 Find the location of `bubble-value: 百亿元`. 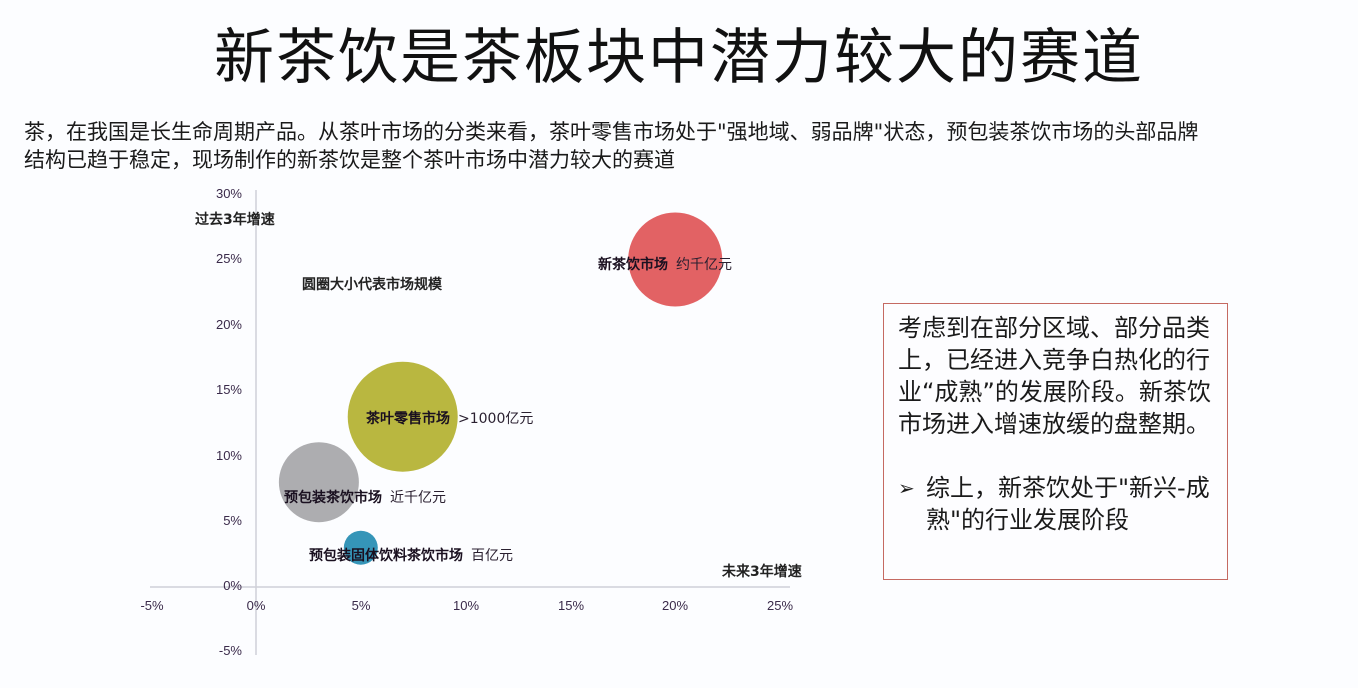

bubble-value: 百亿元 is located at coordinates (492, 556).